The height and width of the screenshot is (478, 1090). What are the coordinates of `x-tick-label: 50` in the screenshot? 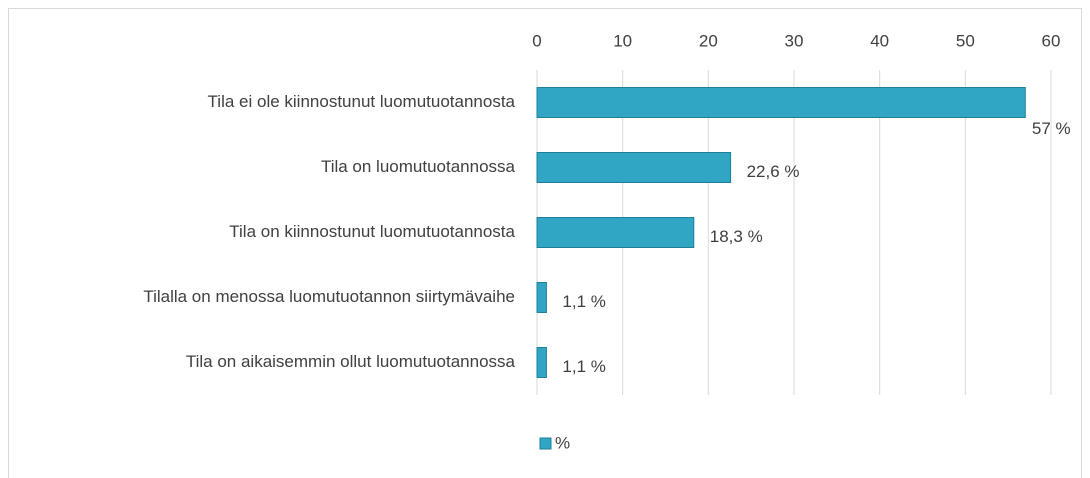 It's located at (965, 40).